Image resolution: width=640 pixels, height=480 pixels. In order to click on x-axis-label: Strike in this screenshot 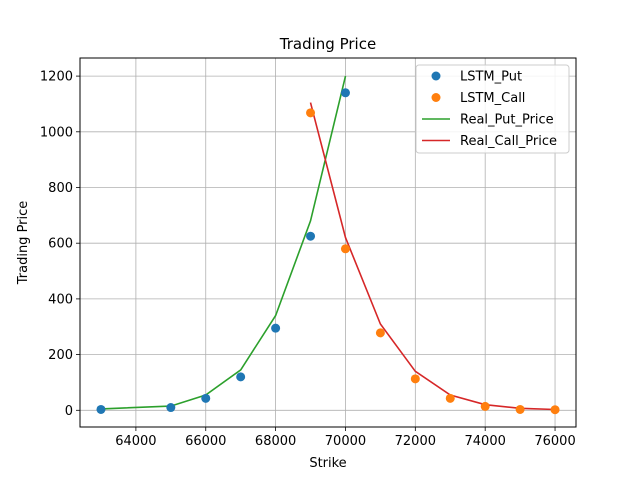, I will do `click(327, 463)`.